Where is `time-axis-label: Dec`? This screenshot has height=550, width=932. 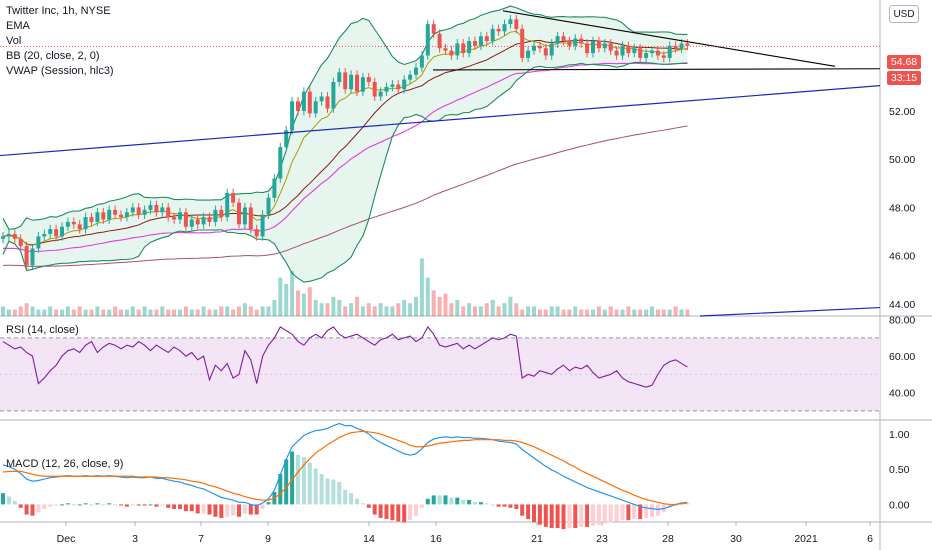
time-axis-label: Dec is located at coordinates (66, 539).